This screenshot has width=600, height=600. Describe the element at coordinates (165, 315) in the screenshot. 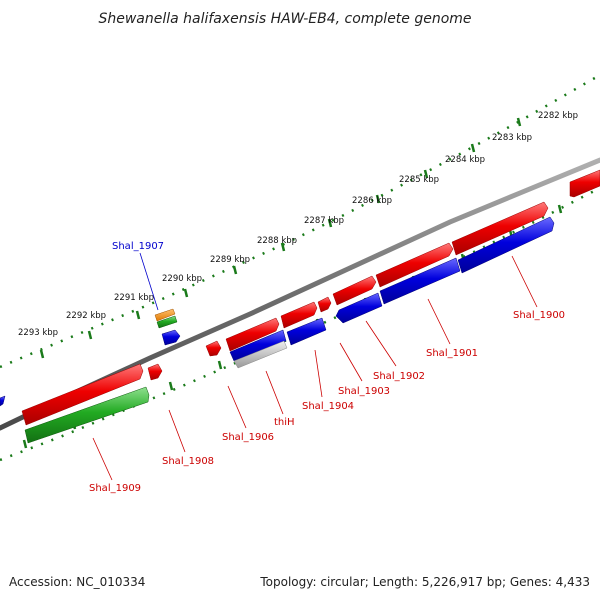

I see `feature-orange` at that location.